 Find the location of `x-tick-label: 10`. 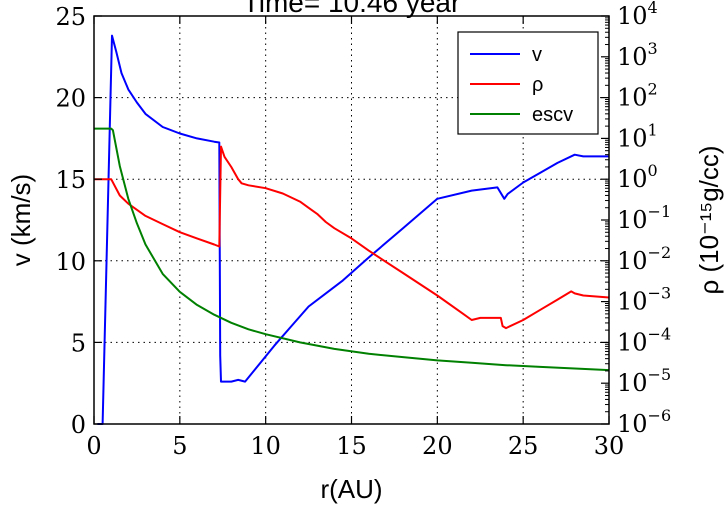

x-tick-label: 10 is located at coordinates (265, 446).